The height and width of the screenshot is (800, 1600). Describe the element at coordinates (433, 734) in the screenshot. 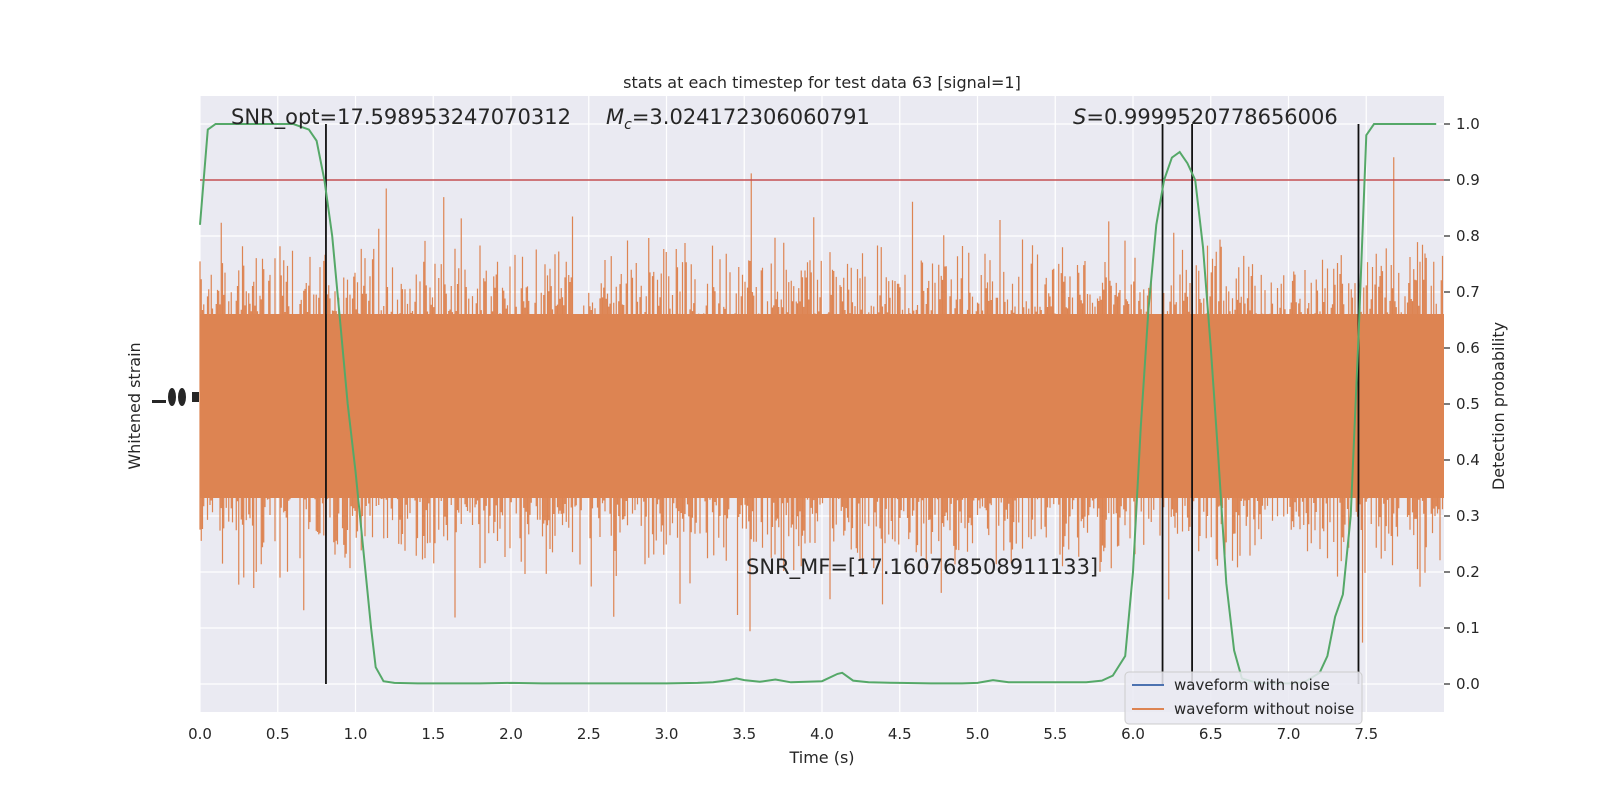

I see `x-tick-label: 1.5` at that location.